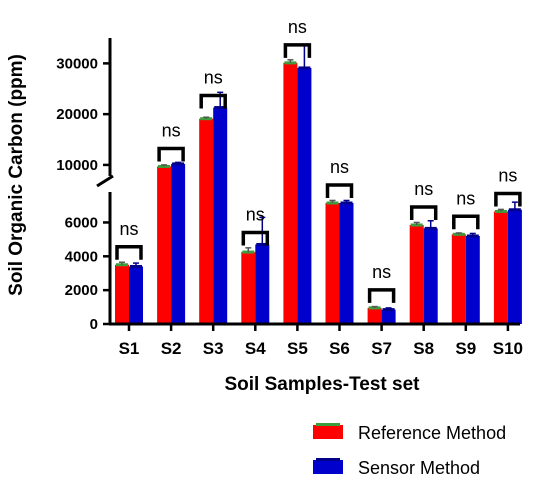  I want to click on y-tick-label: 10000, so click(77, 165).